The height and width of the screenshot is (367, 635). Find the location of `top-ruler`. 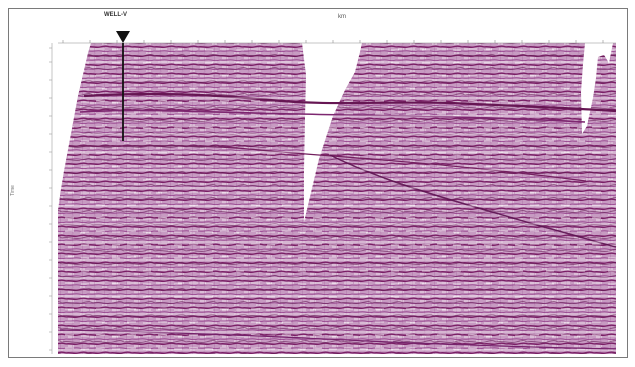

top-ruler is located at coordinates (337, 42).